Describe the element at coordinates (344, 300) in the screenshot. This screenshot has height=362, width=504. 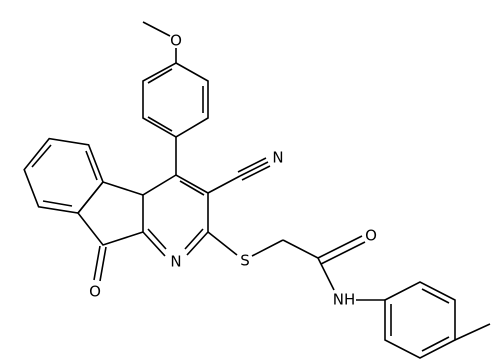
I see `atom-label: NH` at that location.